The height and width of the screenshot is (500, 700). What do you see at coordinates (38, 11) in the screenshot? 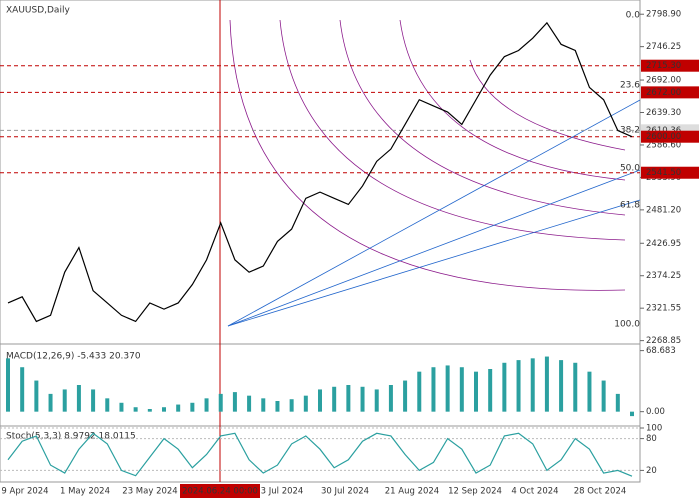
I see `chart-title: XAUUSD,Daily` at bounding box center [38, 11].